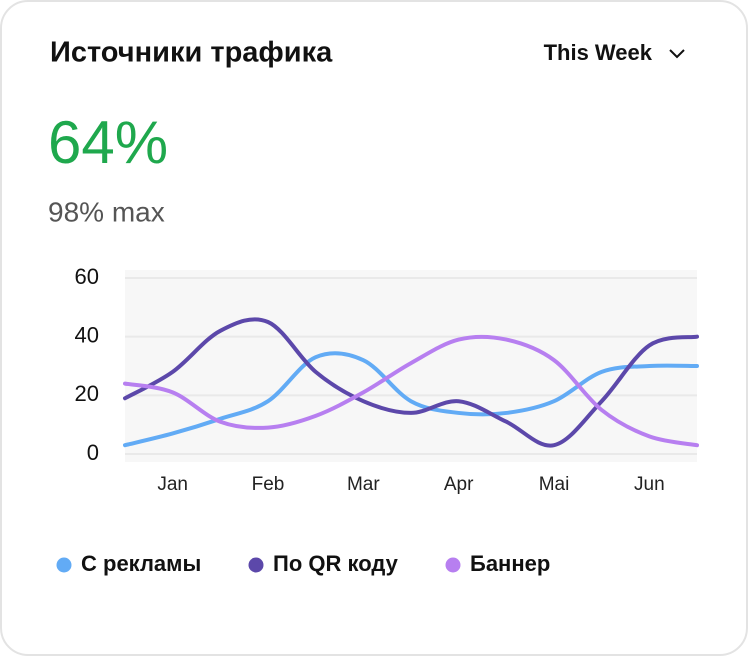  I want to click on y-tick-label: 60, so click(87, 276).